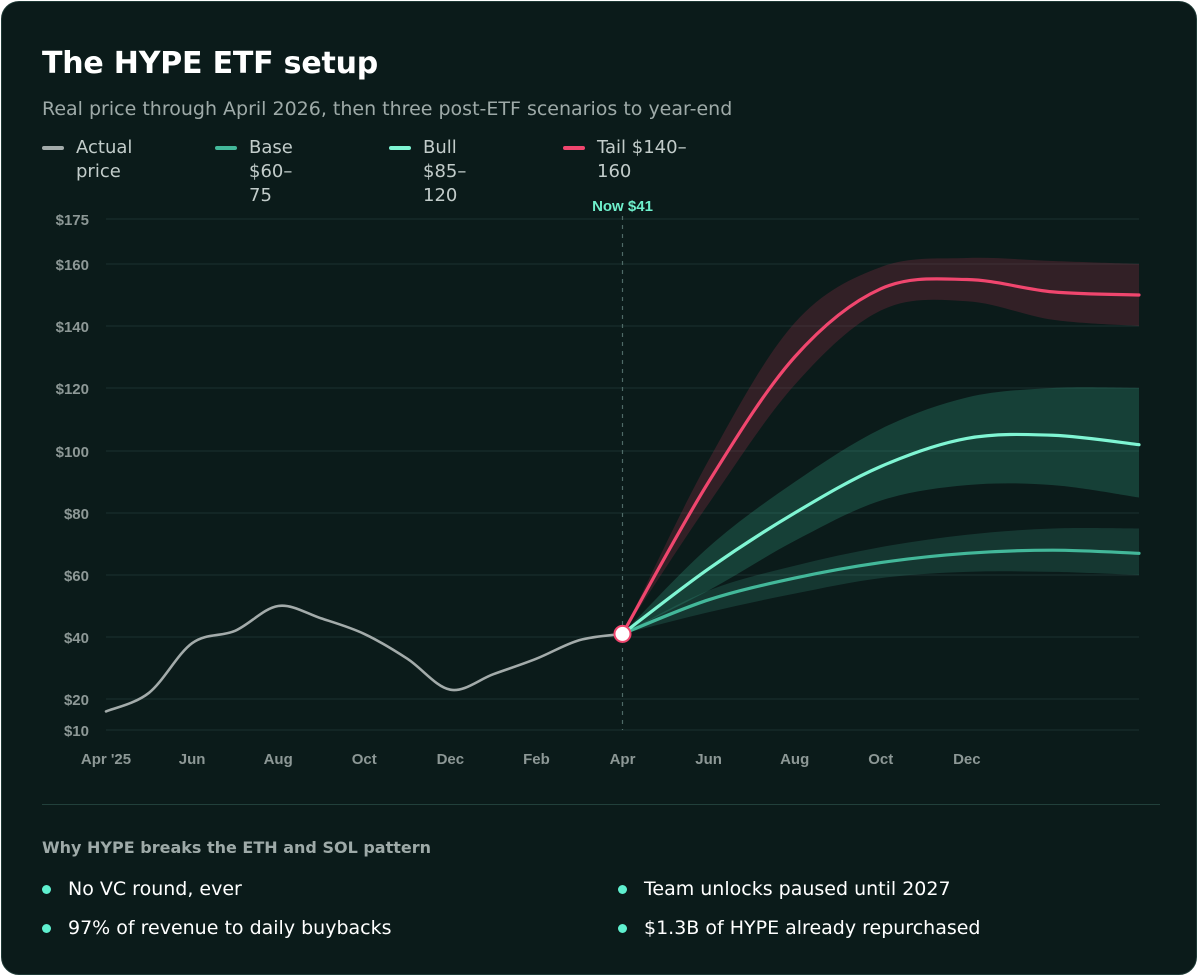 Image resolution: width=1200 pixels, height=978 pixels. I want to click on reason-item: Team unlocks paused until 2027, so click(784, 889).